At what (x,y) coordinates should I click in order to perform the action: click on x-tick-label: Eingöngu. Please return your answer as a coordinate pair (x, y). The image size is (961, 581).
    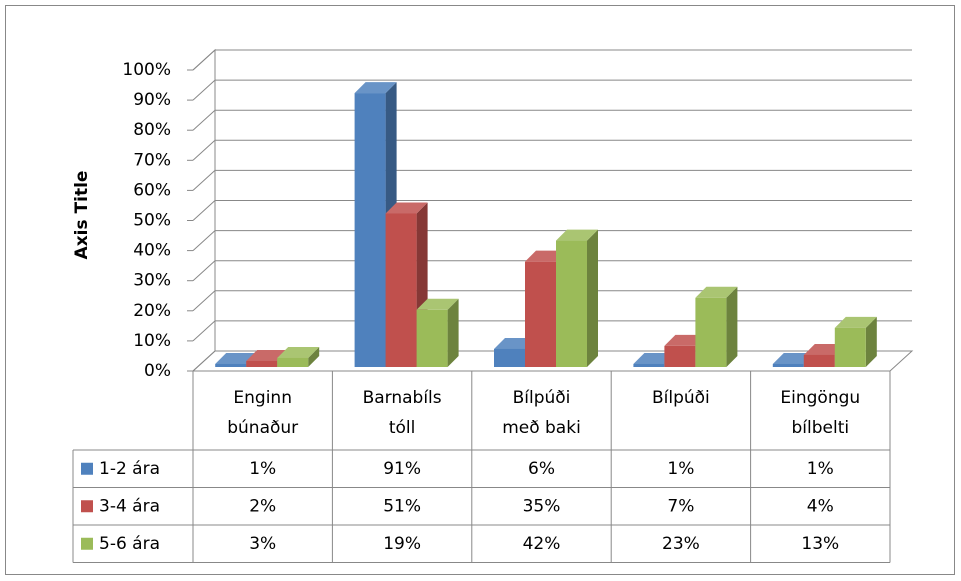
    Looking at the image, I should click on (820, 398).